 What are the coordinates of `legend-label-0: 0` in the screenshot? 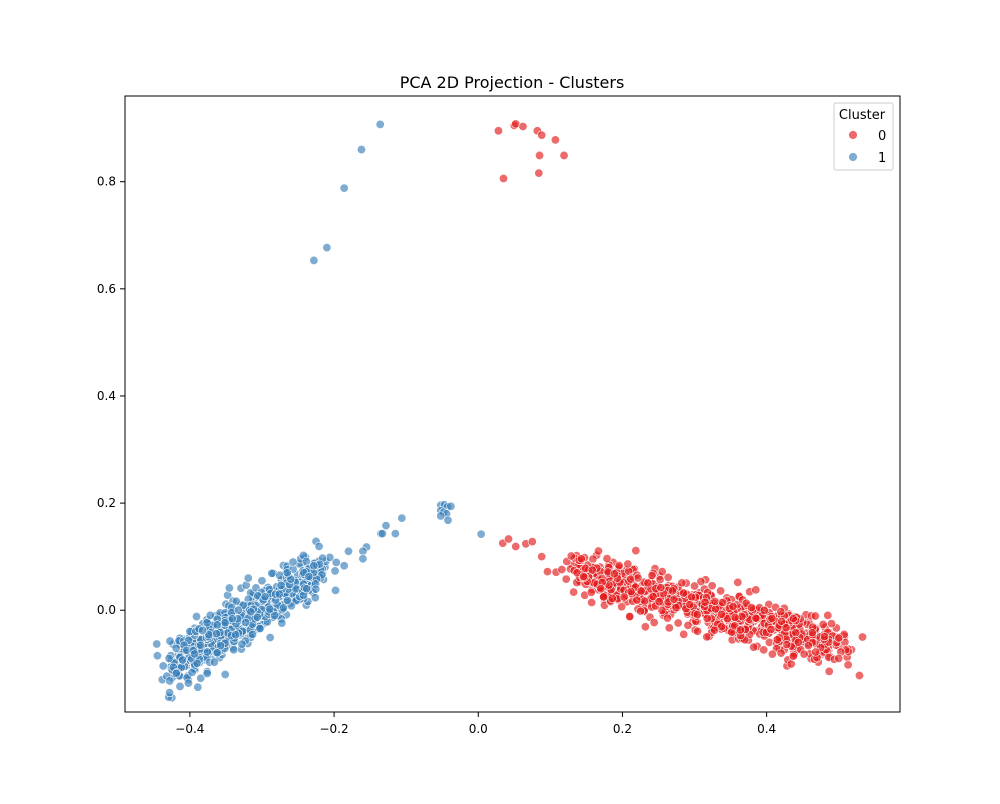 It's located at (882, 136).